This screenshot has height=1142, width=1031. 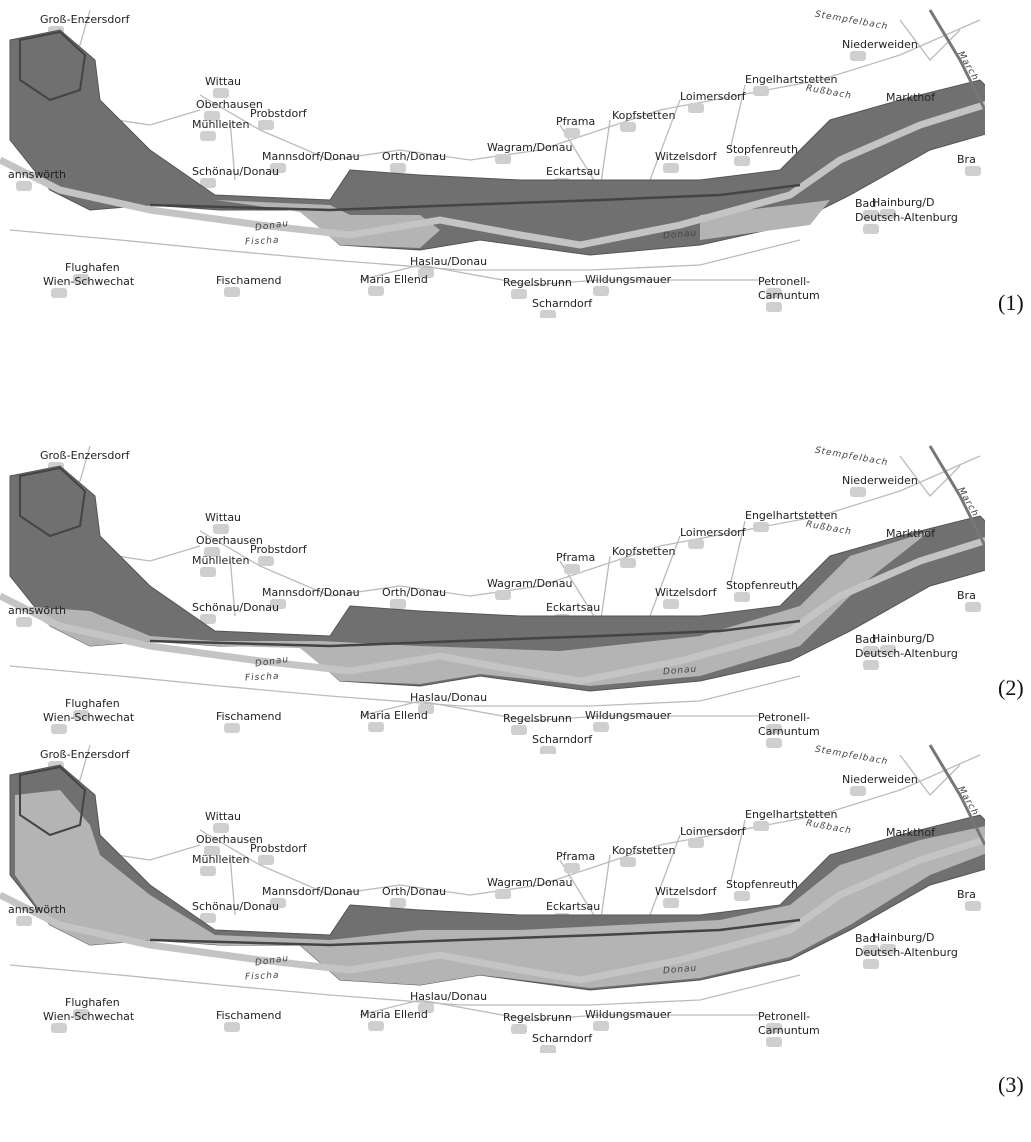 I want to click on outline, so click(x=53, y=502).